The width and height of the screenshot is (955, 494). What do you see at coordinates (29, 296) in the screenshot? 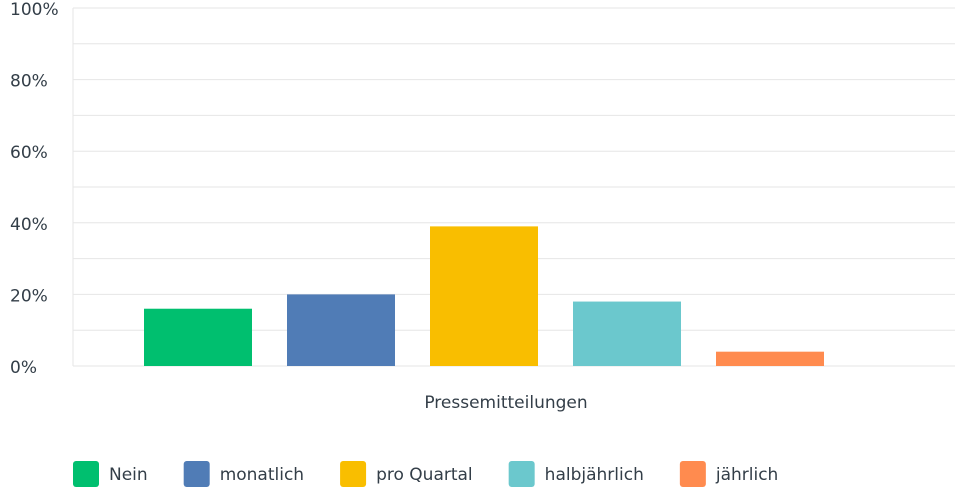
I see `y-tick-label: 20%` at bounding box center [29, 296].